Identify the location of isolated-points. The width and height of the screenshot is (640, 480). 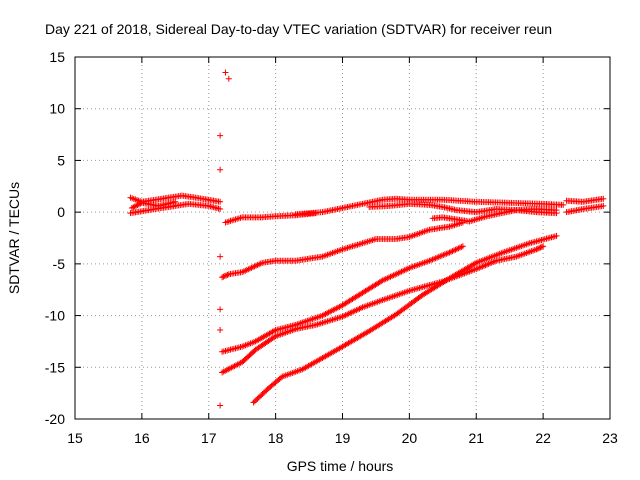
(224, 239).